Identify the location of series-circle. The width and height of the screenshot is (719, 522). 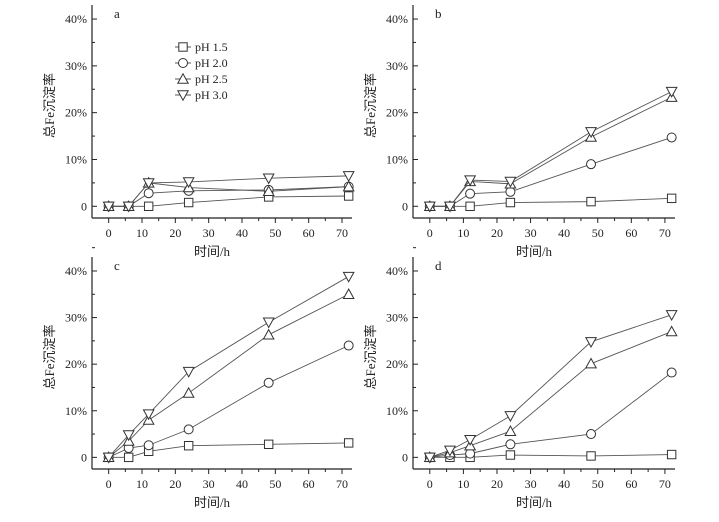
(550, 172).